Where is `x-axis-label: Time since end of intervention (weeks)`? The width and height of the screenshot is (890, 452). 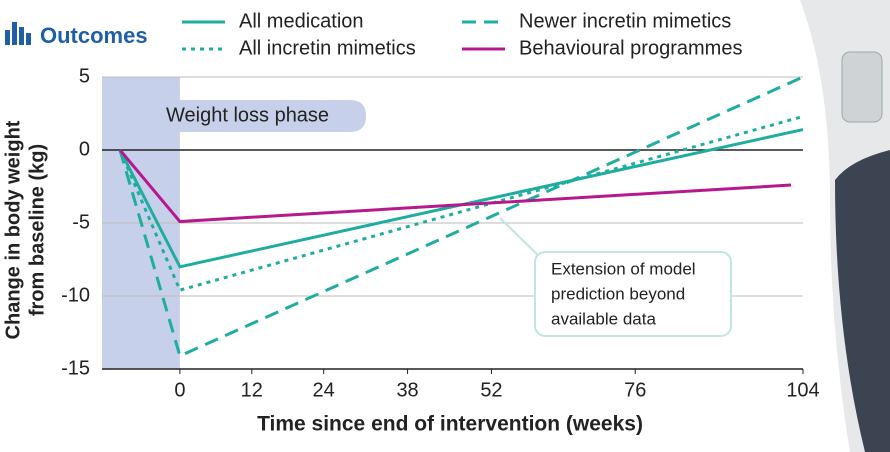 x-axis-label: Time since end of intervention (weeks) is located at coordinates (450, 424).